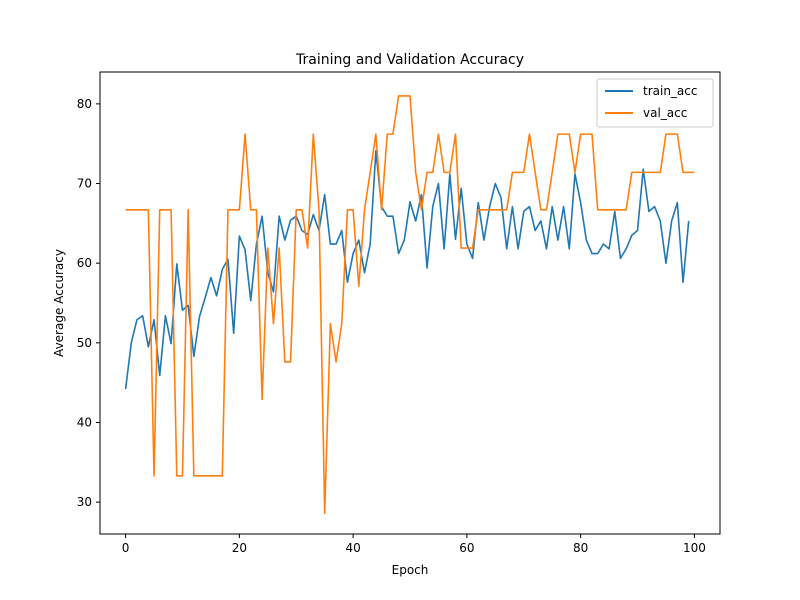 The width and height of the screenshot is (800, 600). What do you see at coordinates (466, 548) in the screenshot?
I see `x-tick-label: 60` at bounding box center [466, 548].